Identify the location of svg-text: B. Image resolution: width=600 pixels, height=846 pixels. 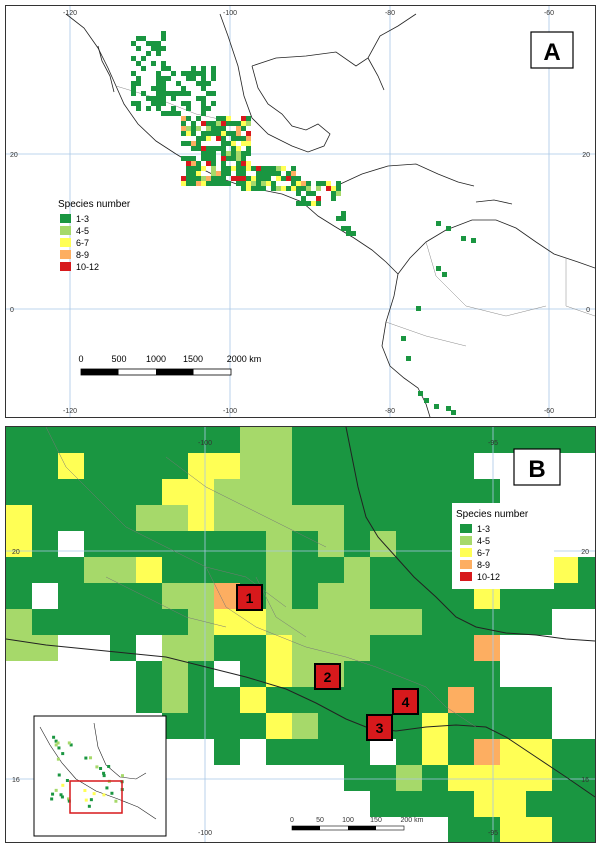
(536, 469).